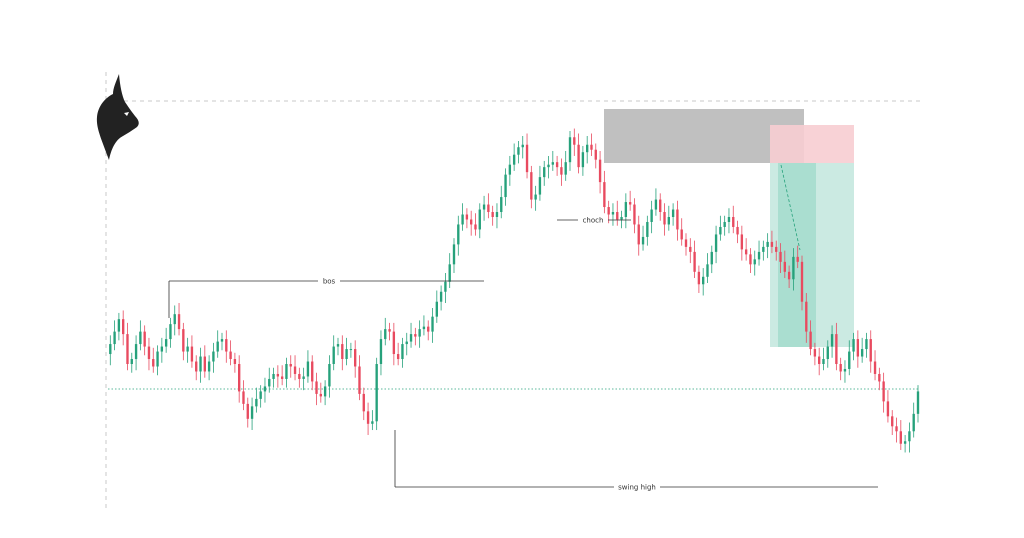 This screenshot has height=538, width=1024. What do you see at coordinates (637, 488) in the screenshot?
I see `swing-high-label: swing high` at bounding box center [637, 488].